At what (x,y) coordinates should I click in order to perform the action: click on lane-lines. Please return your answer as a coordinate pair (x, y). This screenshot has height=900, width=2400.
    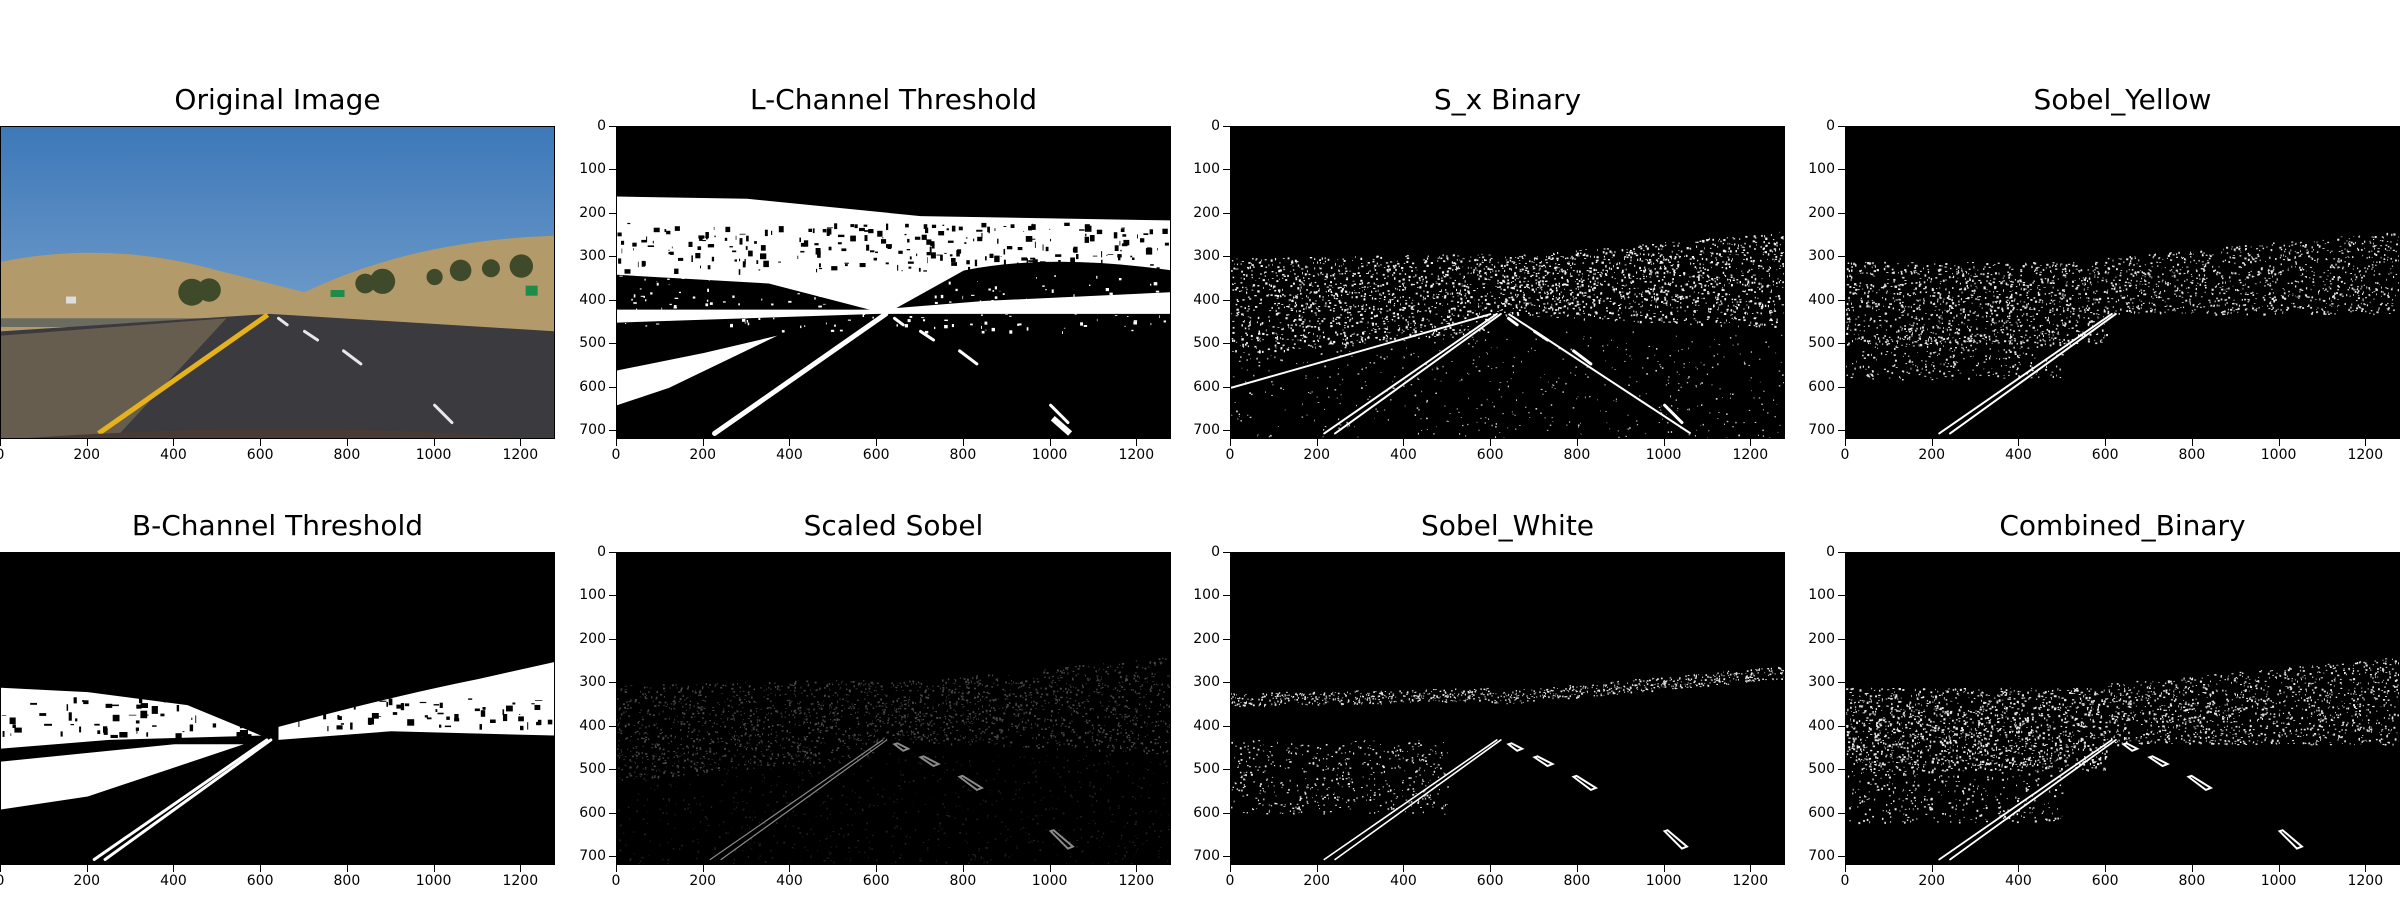
    Looking at the image, I should click on (798, 800).